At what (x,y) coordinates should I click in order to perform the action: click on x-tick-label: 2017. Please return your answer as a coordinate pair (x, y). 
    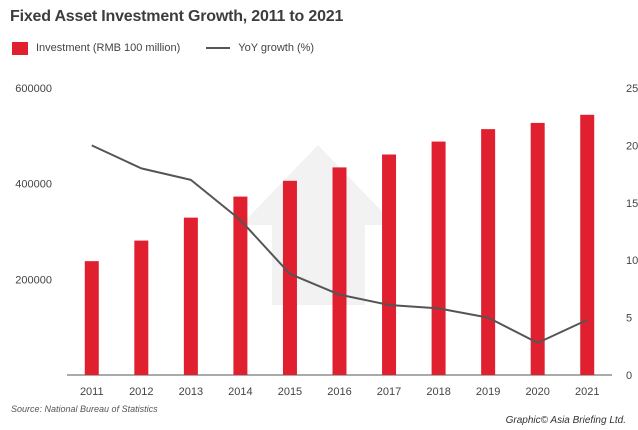
    Looking at the image, I should click on (389, 392).